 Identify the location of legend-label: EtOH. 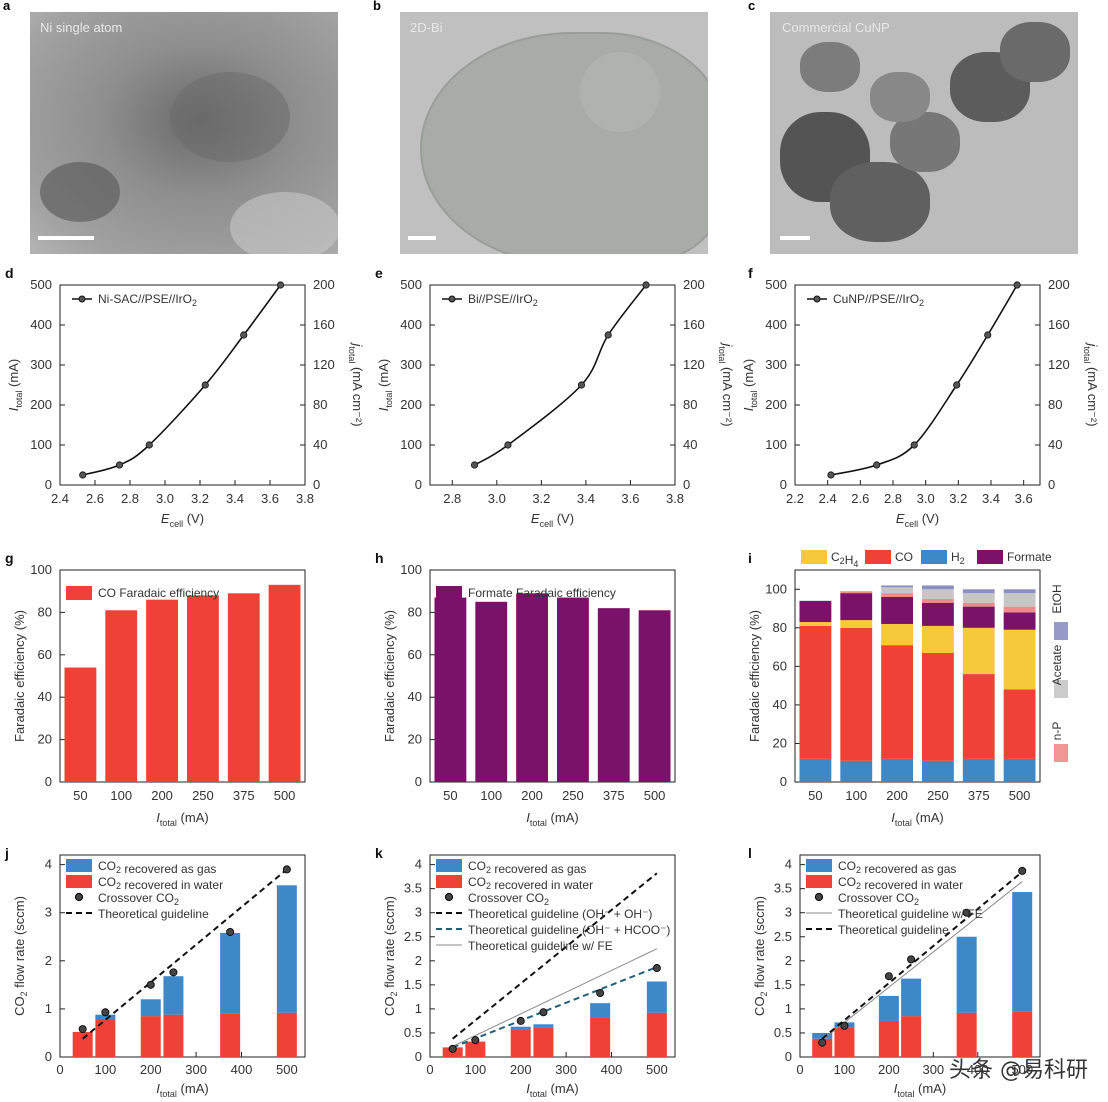
(1057, 598).